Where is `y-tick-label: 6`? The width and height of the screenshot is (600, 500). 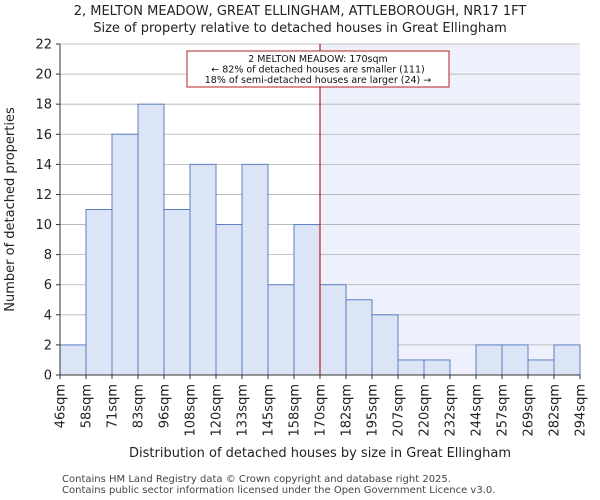 y-tick-label: 6 is located at coordinates (48, 285).